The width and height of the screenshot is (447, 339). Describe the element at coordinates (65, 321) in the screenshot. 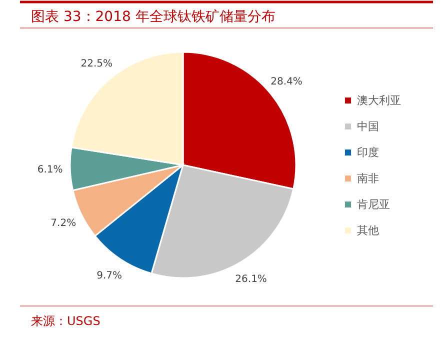

I see `source-note: 来源：USGS` at that location.